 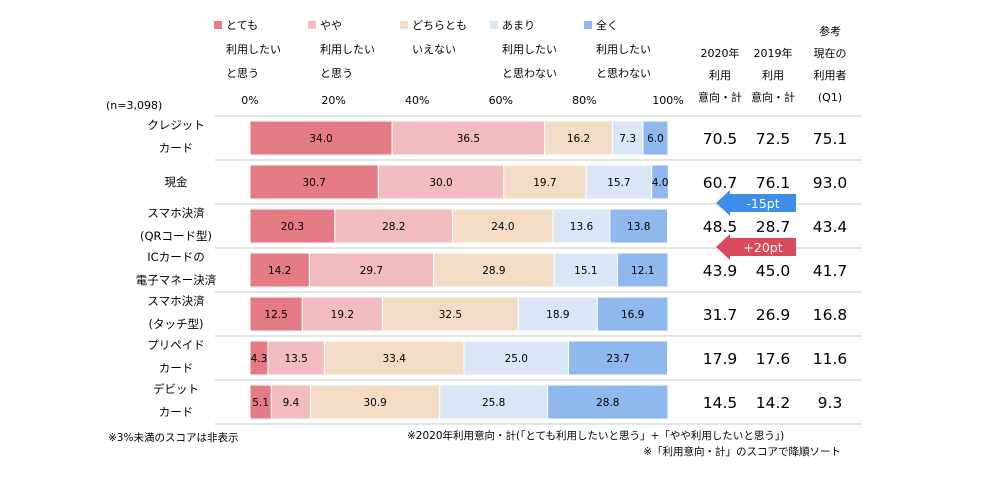 What do you see at coordinates (773, 271) in the screenshot?
I see `summary-value: 45.0` at bounding box center [773, 271].